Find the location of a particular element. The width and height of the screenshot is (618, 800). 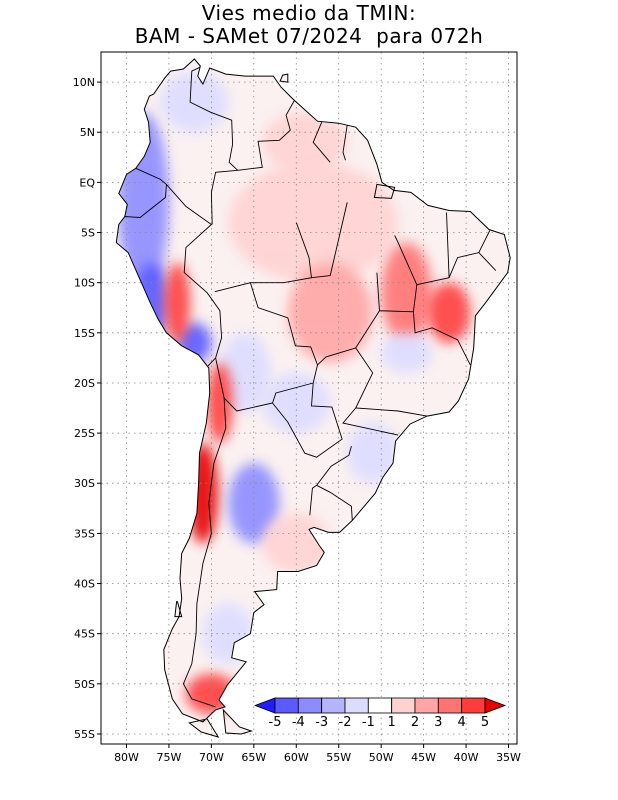

colorbar-arrow-right is located at coordinates (495, 705).